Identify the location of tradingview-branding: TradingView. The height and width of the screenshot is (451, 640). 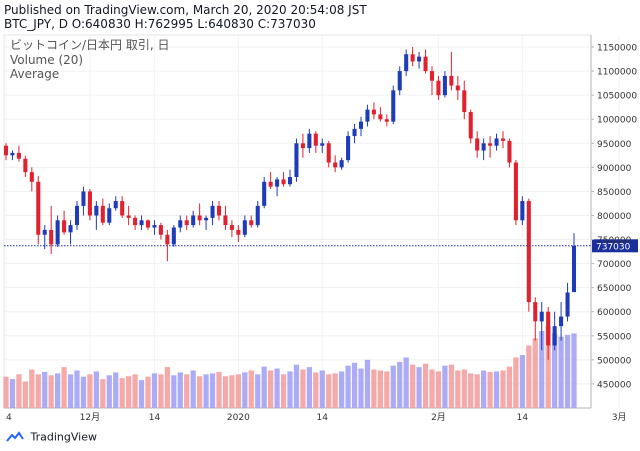
(51, 437).